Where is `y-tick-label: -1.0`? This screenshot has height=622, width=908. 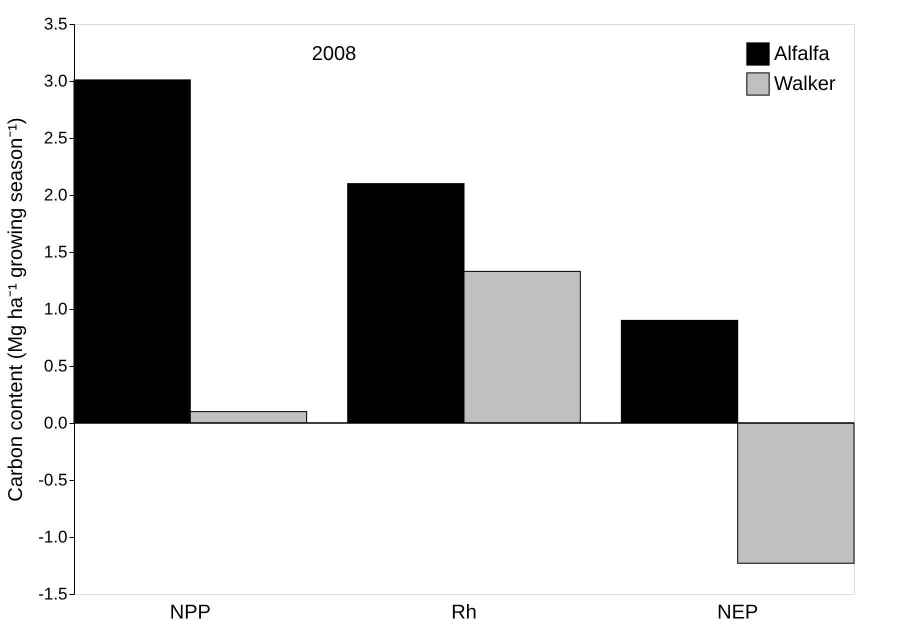 y-tick-label: -1.0 is located at coordinates (53, 537).